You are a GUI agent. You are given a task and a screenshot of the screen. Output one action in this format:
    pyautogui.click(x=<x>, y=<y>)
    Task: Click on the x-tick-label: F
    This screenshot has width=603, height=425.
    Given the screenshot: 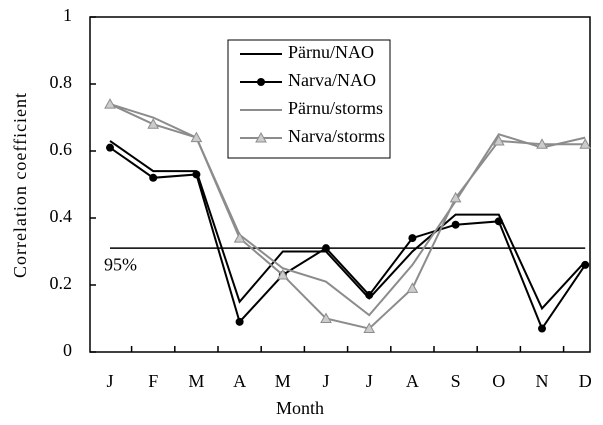 What is the action you would take?
    pyautogui.click(x=153, y=381)
    